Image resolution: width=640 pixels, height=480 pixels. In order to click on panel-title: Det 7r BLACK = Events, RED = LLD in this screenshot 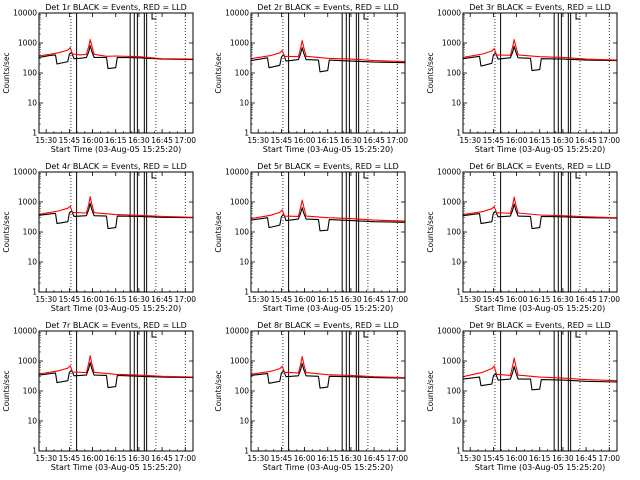, I will do `click(116, 325)`.